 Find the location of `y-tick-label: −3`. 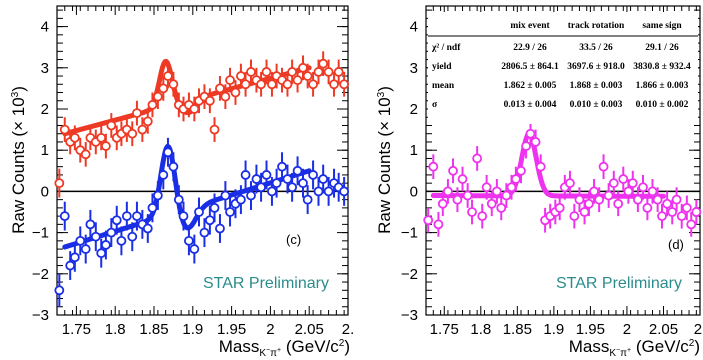

y-tick-label: −3 is located at coordinates (409, 315).